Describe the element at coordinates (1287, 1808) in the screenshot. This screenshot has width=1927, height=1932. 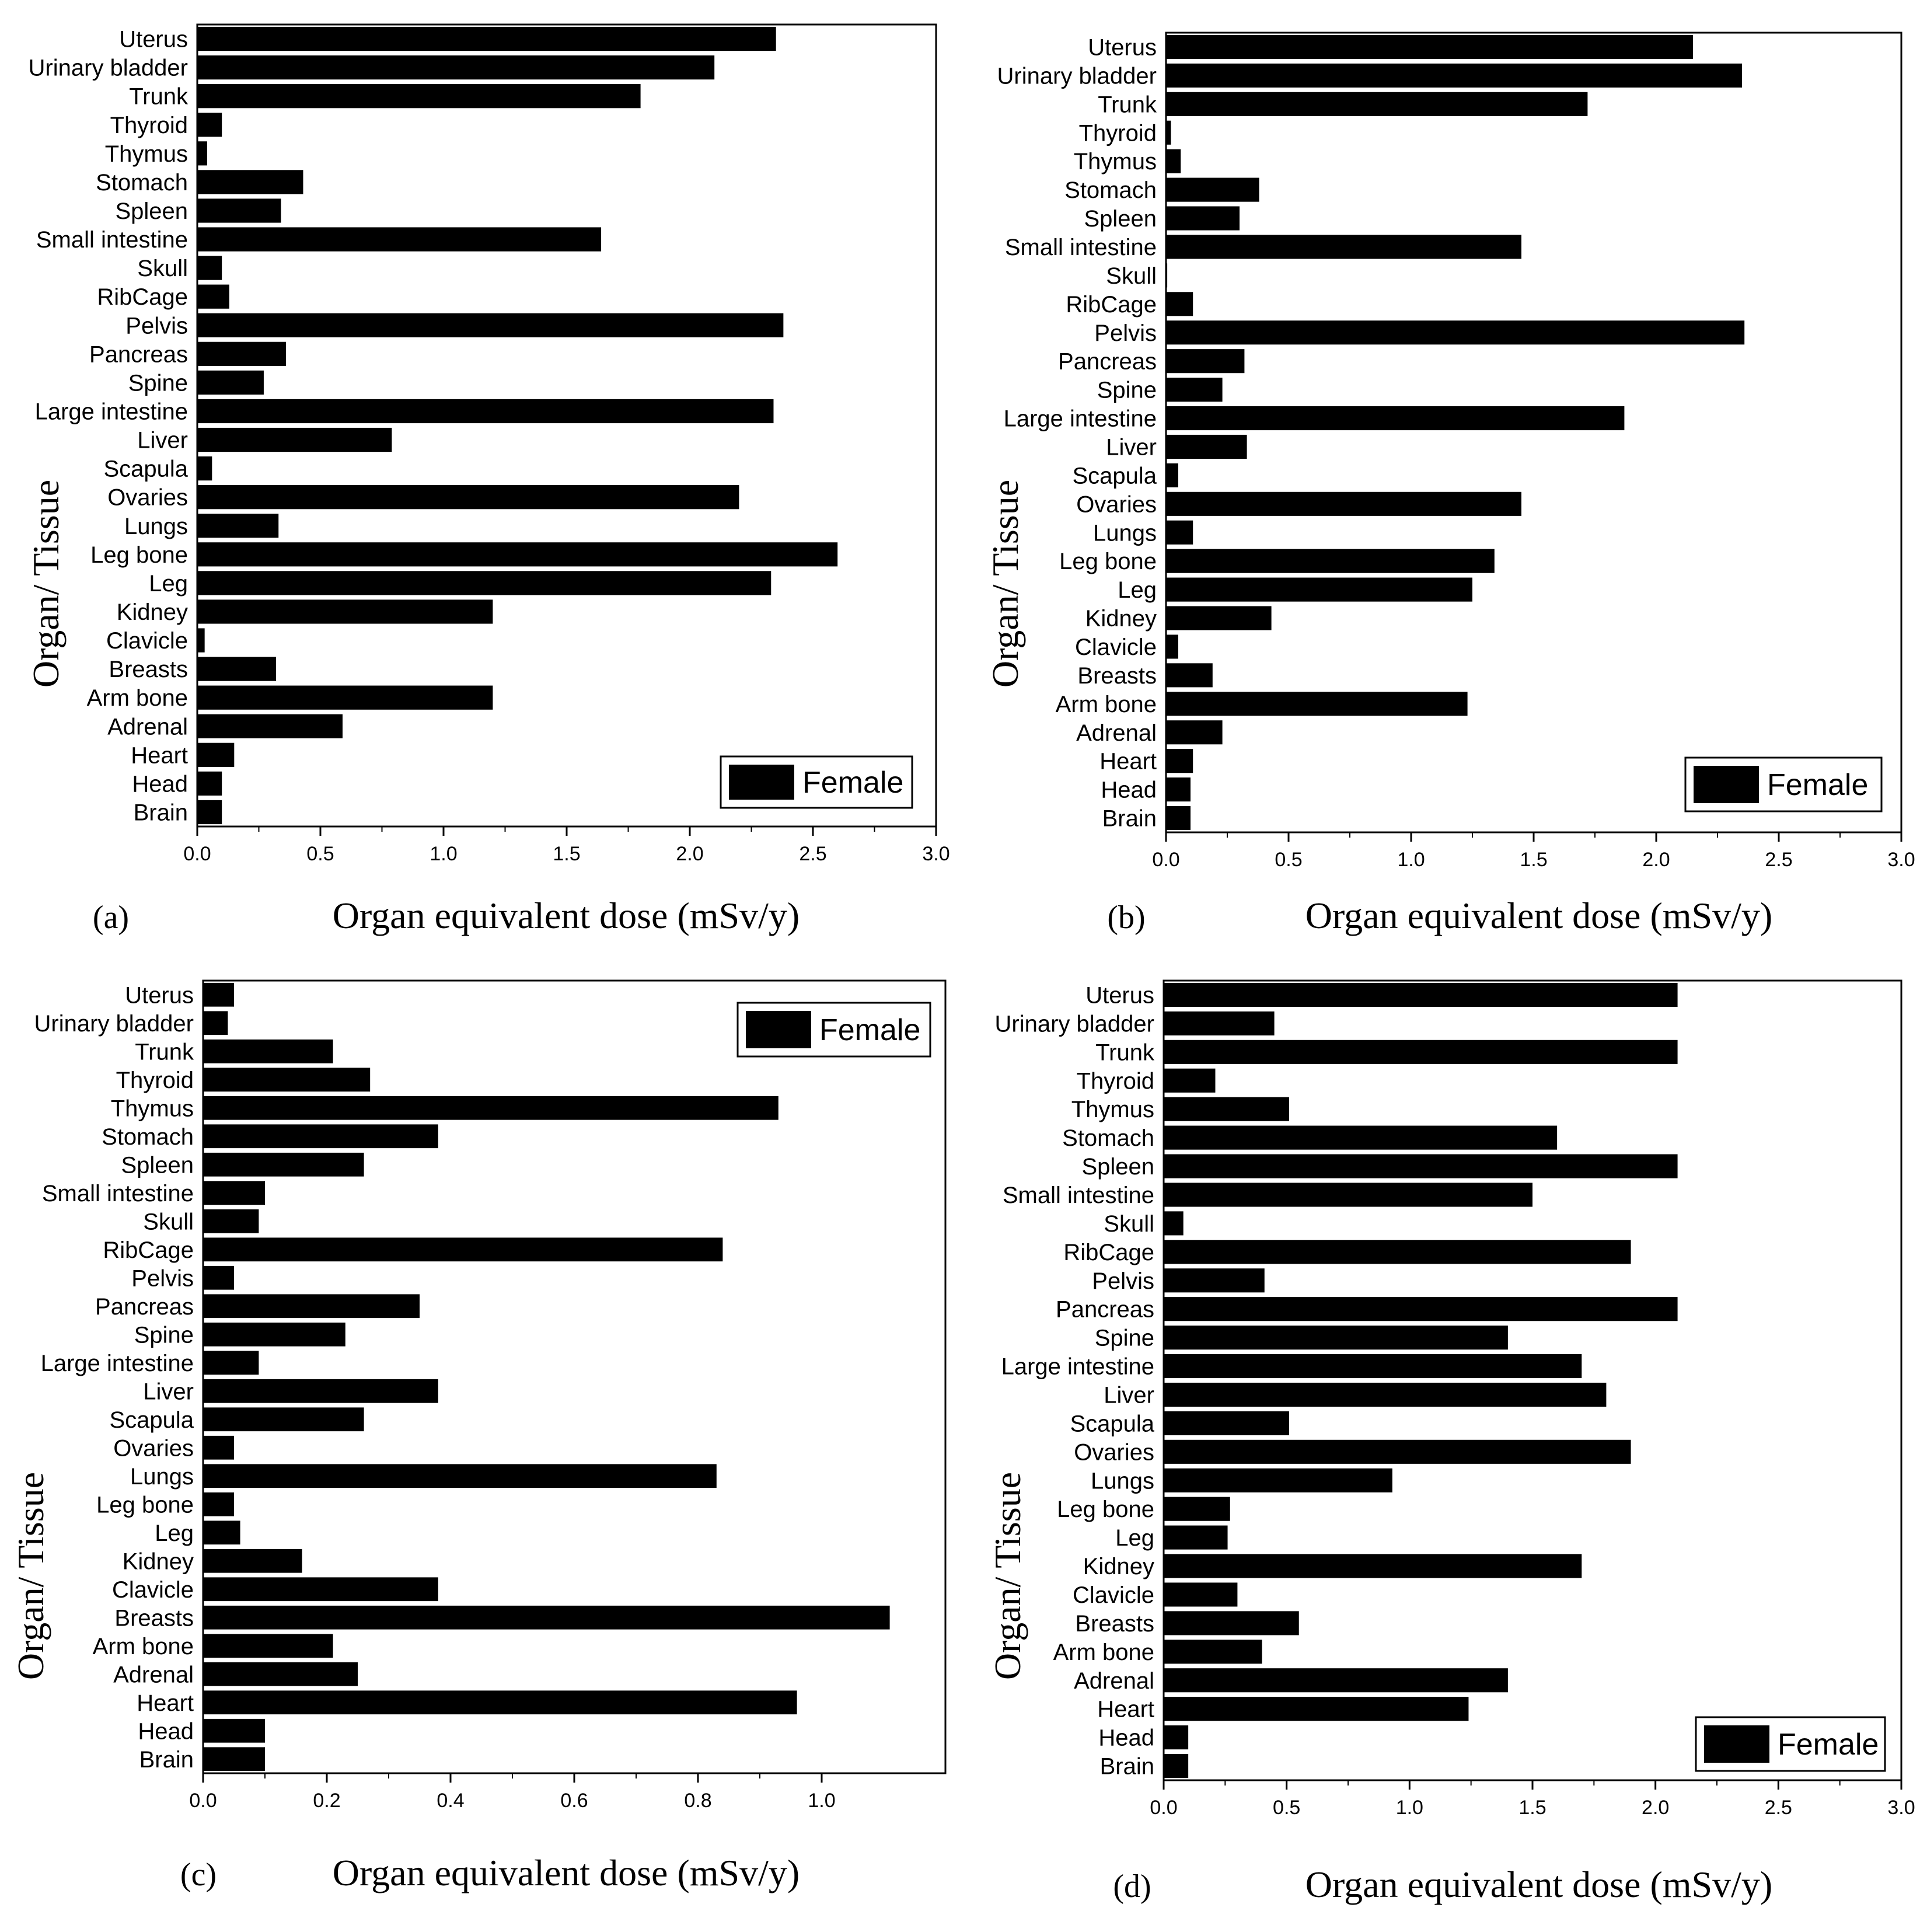
I see `x-tick-label: 0.5` at that location.